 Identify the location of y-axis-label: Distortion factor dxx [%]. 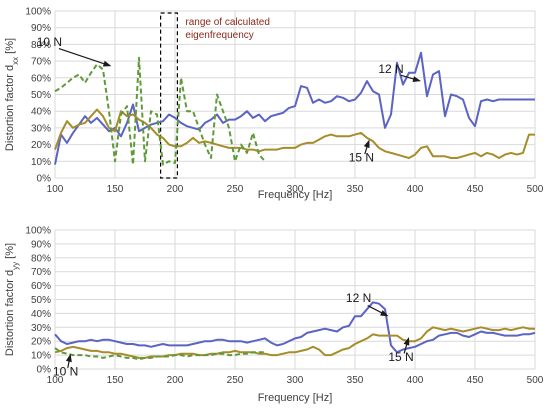
(12, 94).